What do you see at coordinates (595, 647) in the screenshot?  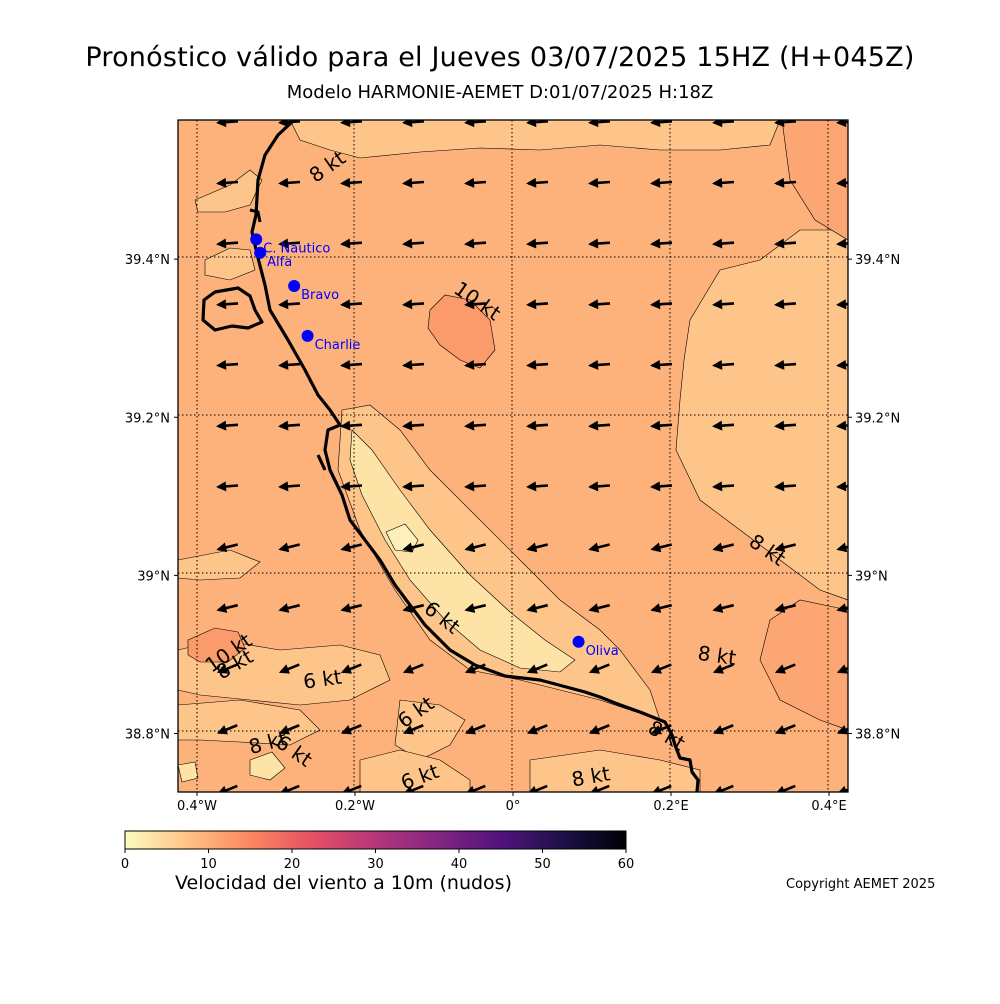 I see `station-marker: Oliva` at bounding box center [595, 647].